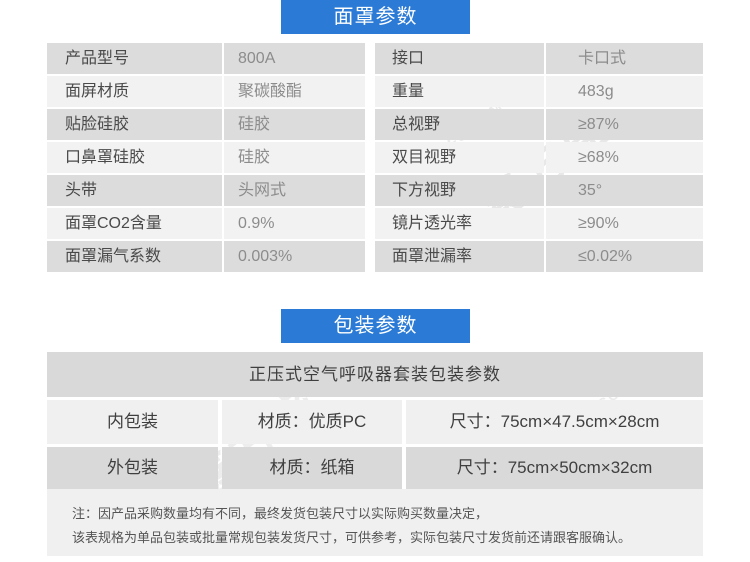 This screenshot has height=562, width=750. I want to click on spec-label: 下方视野, so click(459, 190).